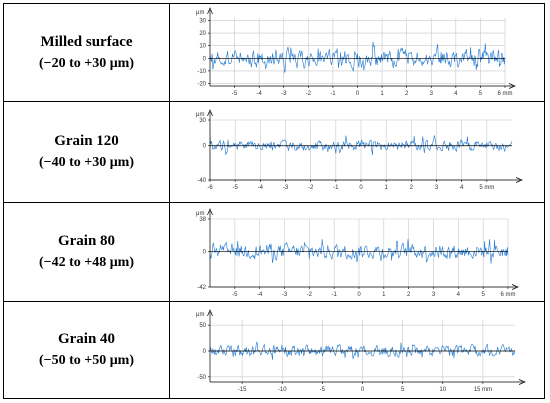 The image size is (550, 403). Describe the element at coordinates (210, 188) in the screenshot. I see `x-tick-label: -6` at that location.